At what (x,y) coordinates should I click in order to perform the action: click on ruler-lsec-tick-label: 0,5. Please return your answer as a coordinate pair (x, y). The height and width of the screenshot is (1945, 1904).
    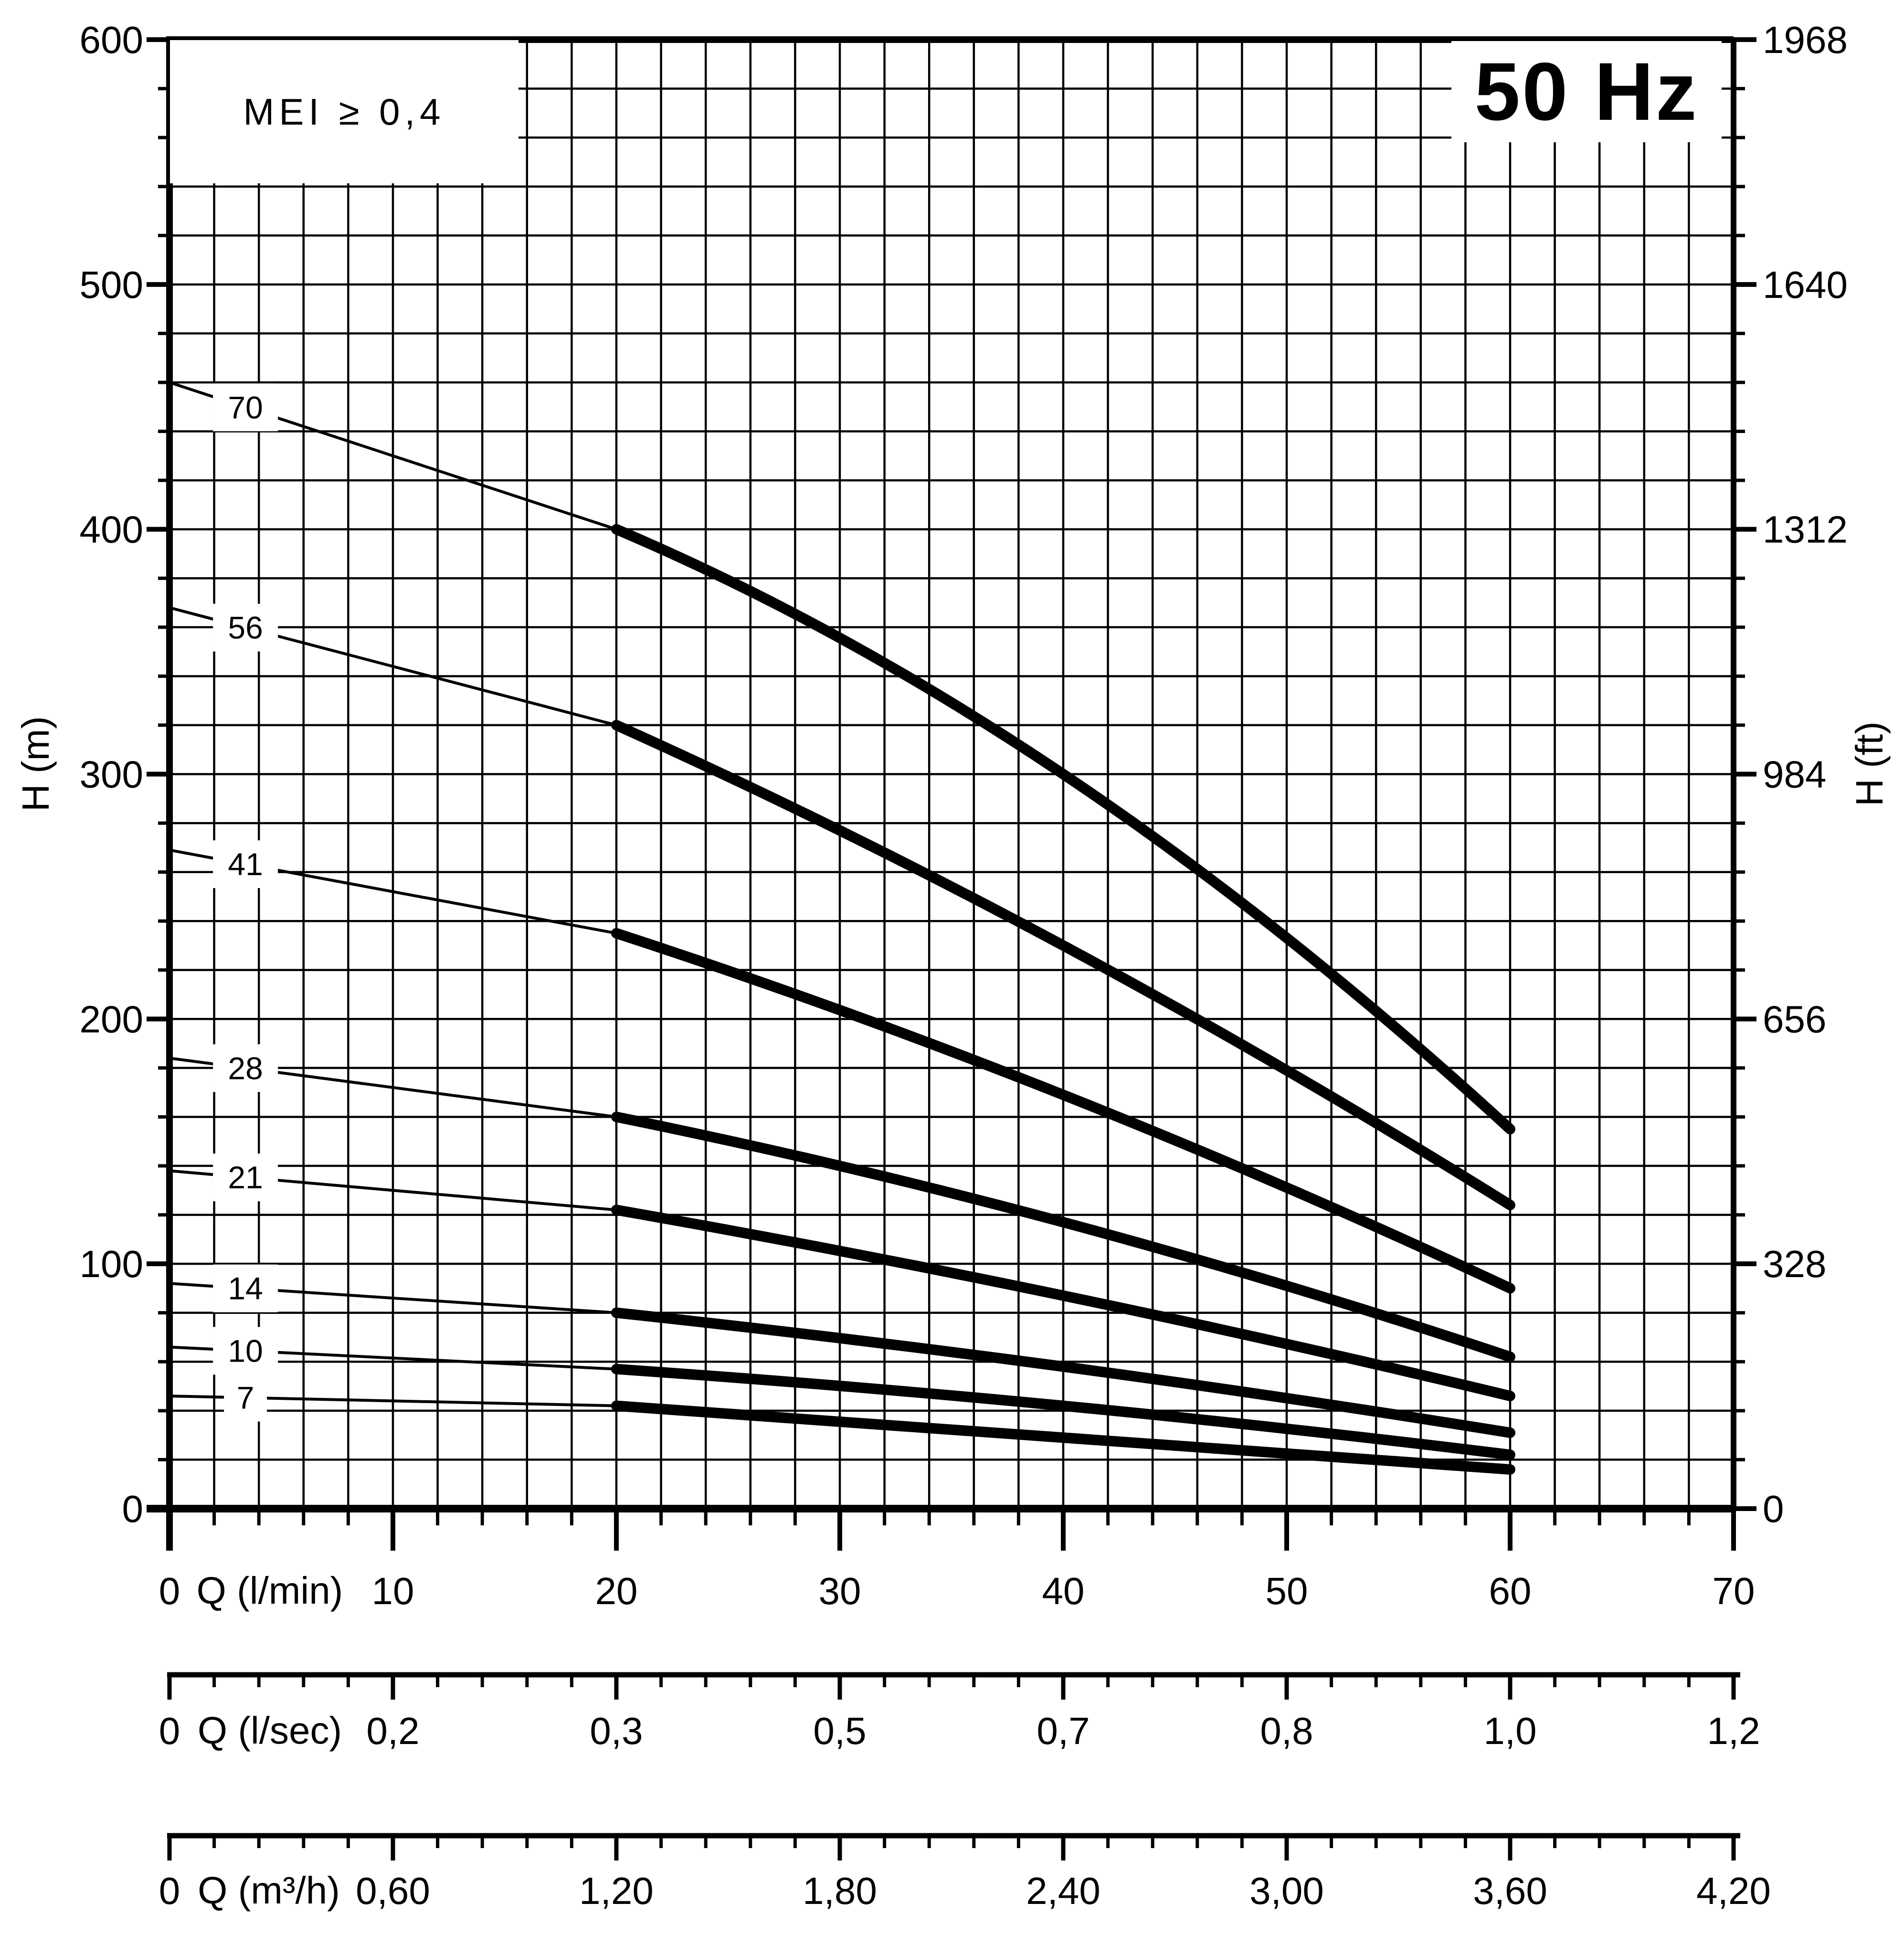
    Looking at the image, I should click on (840, 1731).